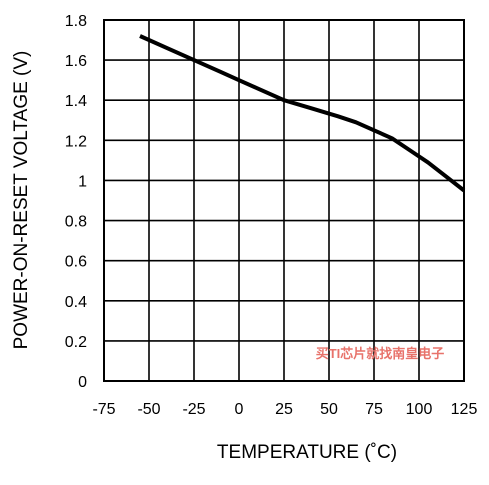  Describe the element at coordinates (193, 409) in the screenshot. I see `x-tick-label: -25` at that location.